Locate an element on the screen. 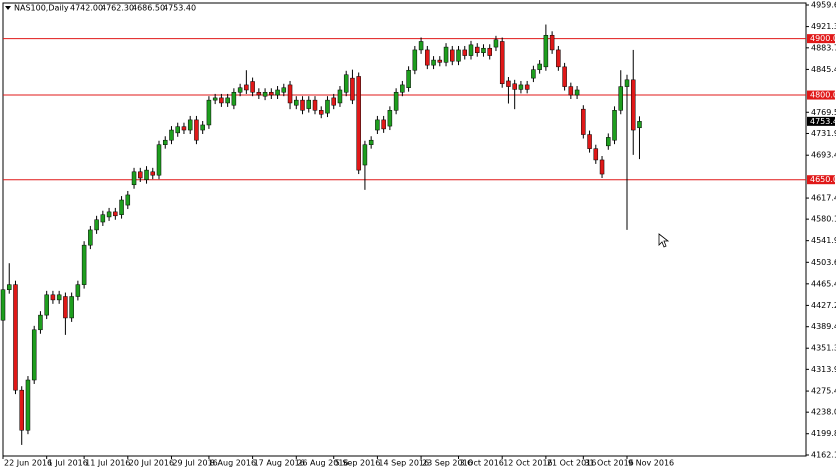  y-tick-label: 4503.60 is located at coordinates (823, 262).